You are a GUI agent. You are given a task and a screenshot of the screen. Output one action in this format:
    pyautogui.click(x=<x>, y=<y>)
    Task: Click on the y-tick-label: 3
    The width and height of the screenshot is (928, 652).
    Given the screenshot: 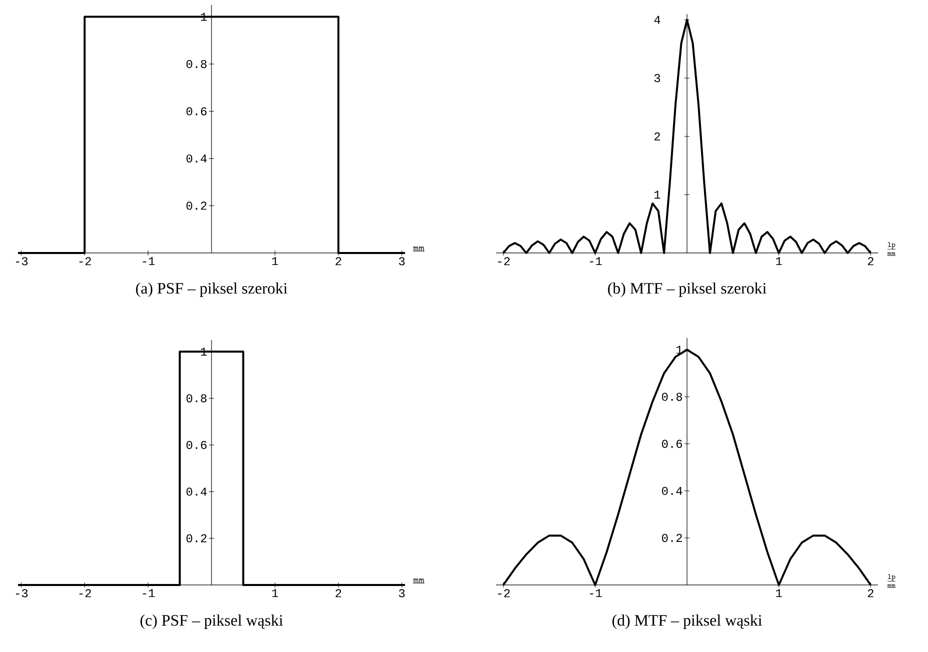 What is the action you would take?
    pyautogui.click(x=657, y=78)
    